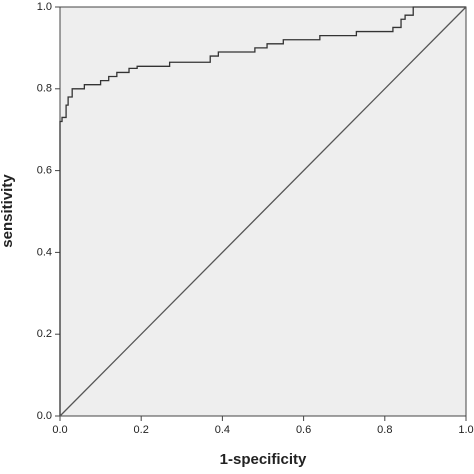  I want to click on y-tick-label: 0.2, so click(44, 334).